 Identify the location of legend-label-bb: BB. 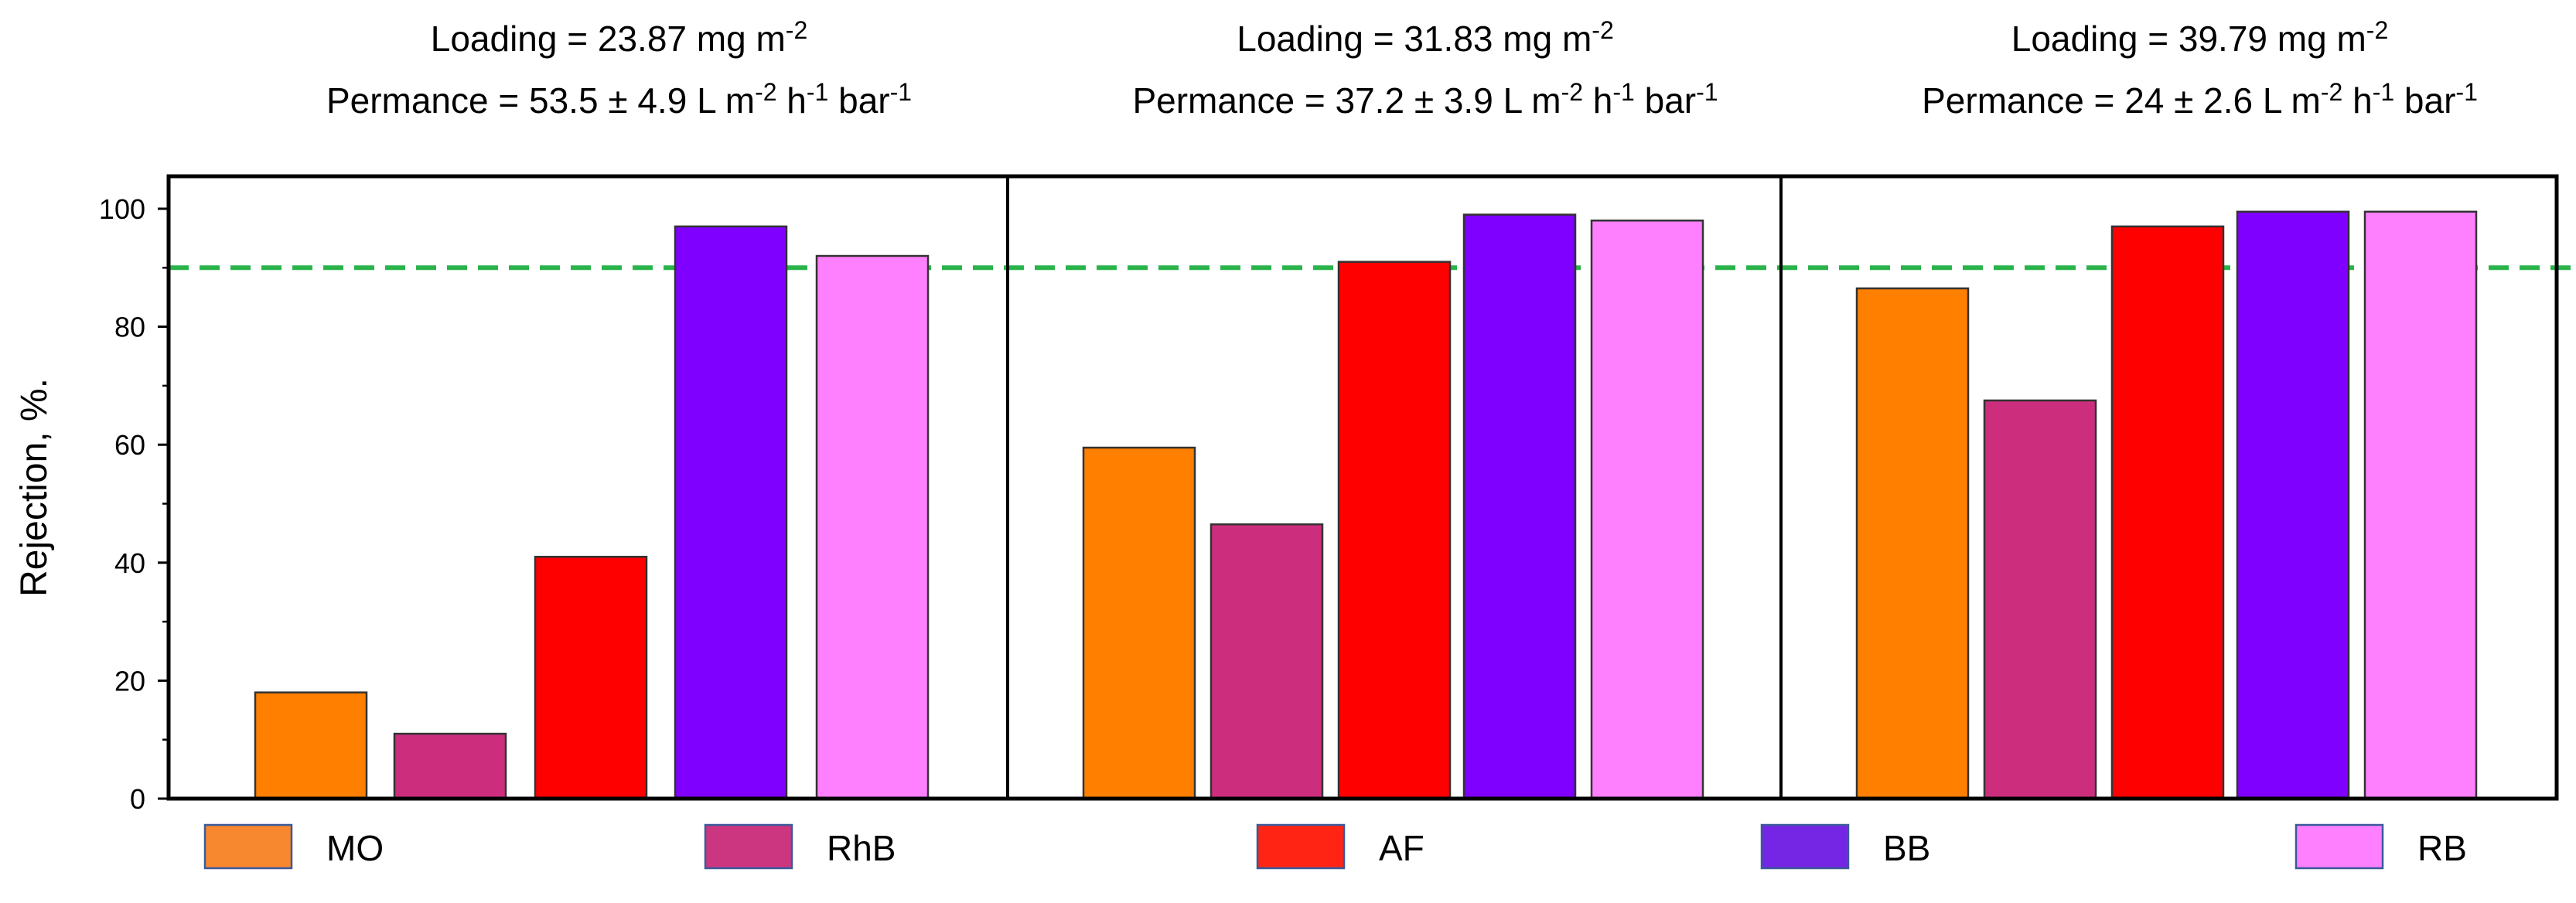
(1907, 848).